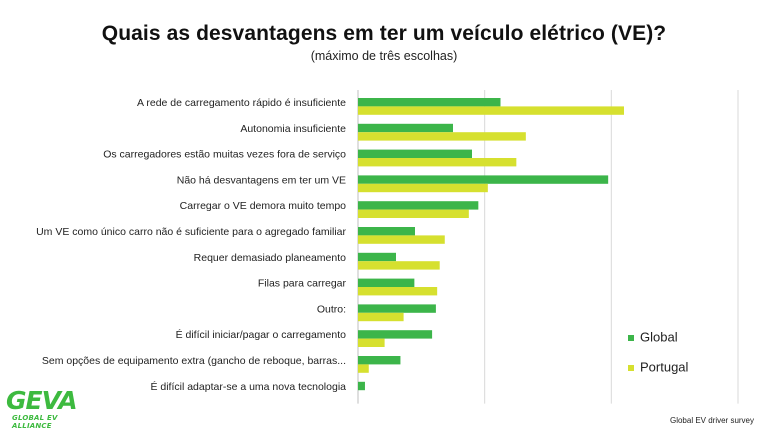 The image size is (768, 432). I want to click on geva-logo: GEVA GLOBAL EV ALLIANCE, so click(49, 408).